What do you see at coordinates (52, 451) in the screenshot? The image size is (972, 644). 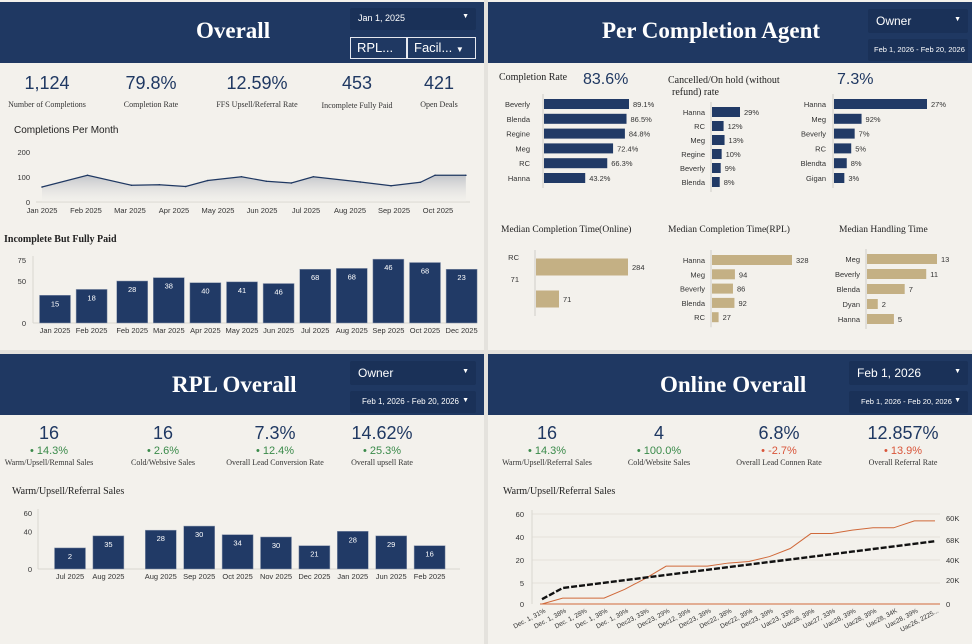 I see `kpi-delta-value: 14.3%` at bounding box center [52, 451].